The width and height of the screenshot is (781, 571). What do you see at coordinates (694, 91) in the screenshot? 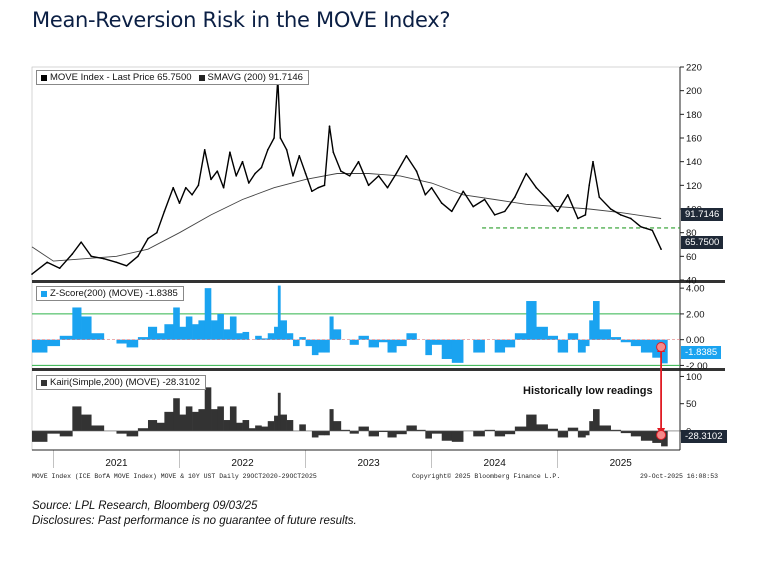
I see `y-tick-label: 200` at bounding box center [694, 91].